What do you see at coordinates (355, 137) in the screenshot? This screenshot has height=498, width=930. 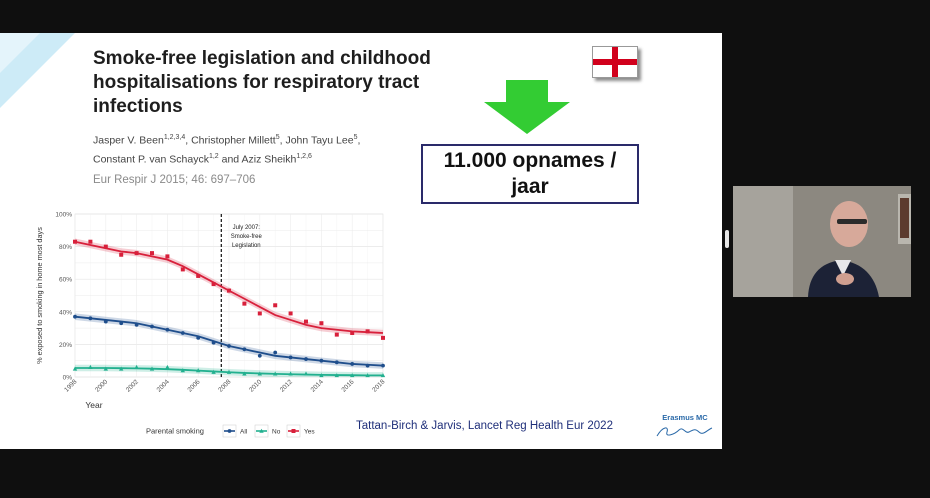 I see `affiliation: 5` at bounding box center [355, 137].